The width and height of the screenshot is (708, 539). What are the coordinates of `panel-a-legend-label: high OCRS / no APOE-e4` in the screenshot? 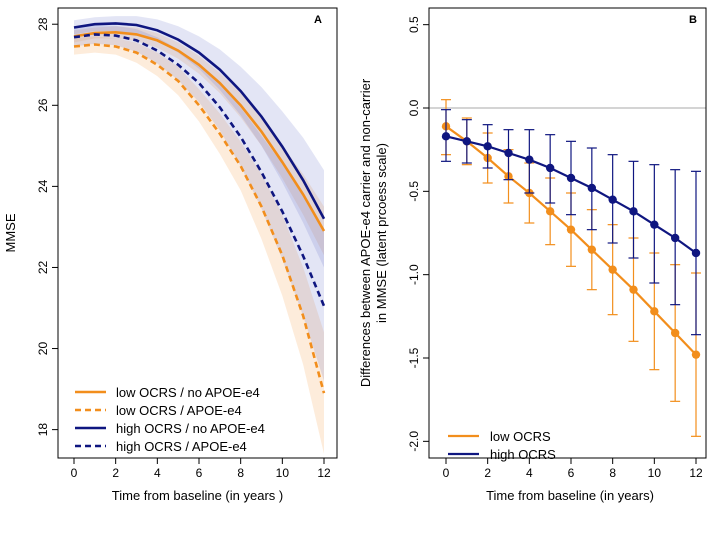 It's located at (190, 428).